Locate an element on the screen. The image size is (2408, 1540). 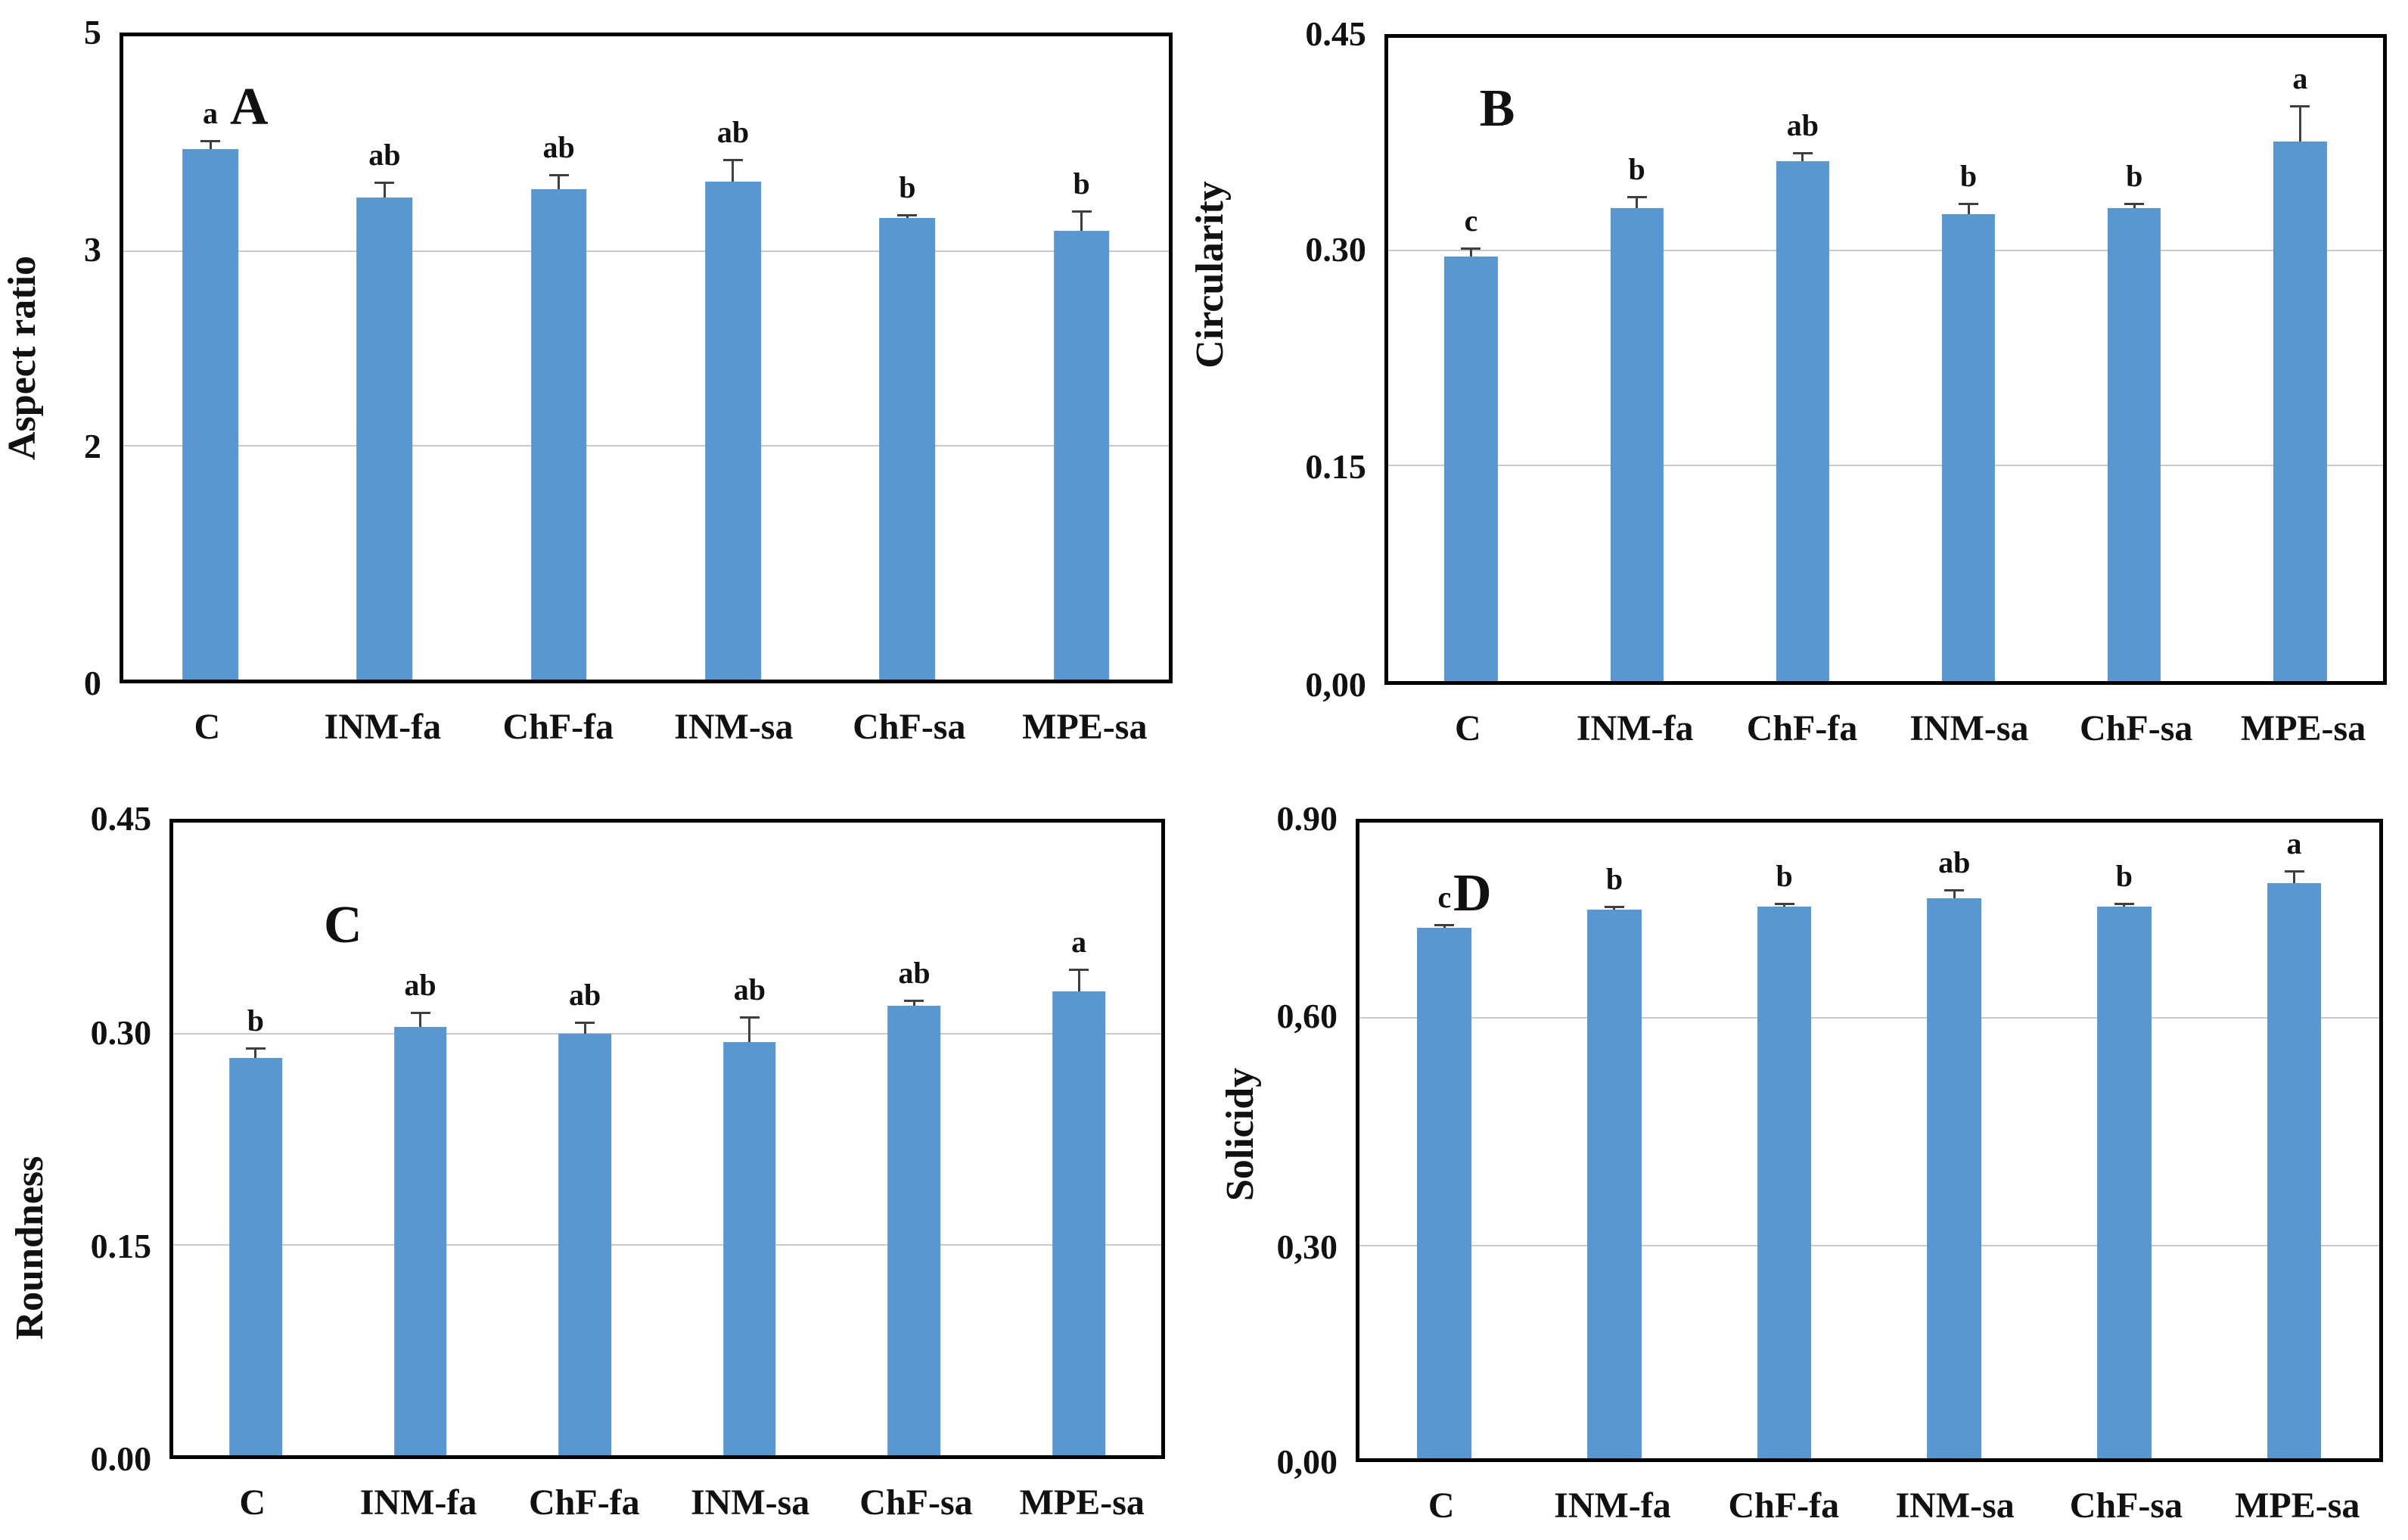
y-axis-title: Roundness is located at coordinates (30, 1248).